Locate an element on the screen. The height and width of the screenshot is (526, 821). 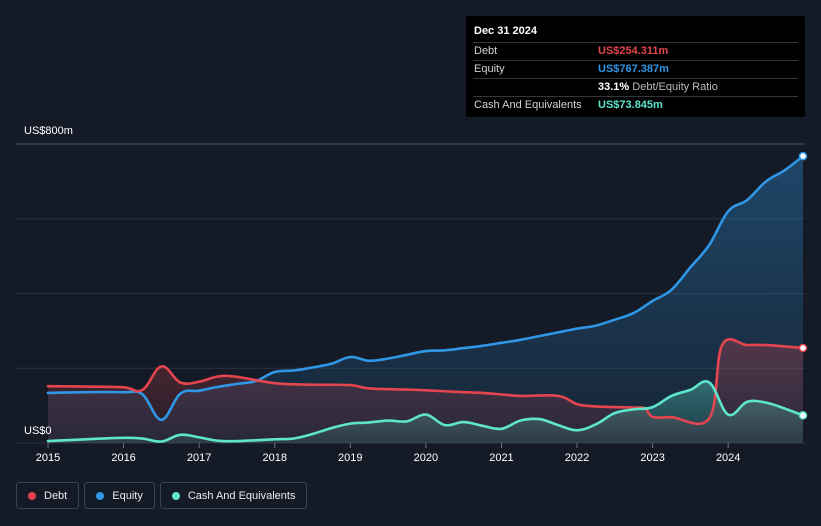
x-tick-label: 2015 is located at coordinates (48, 458).